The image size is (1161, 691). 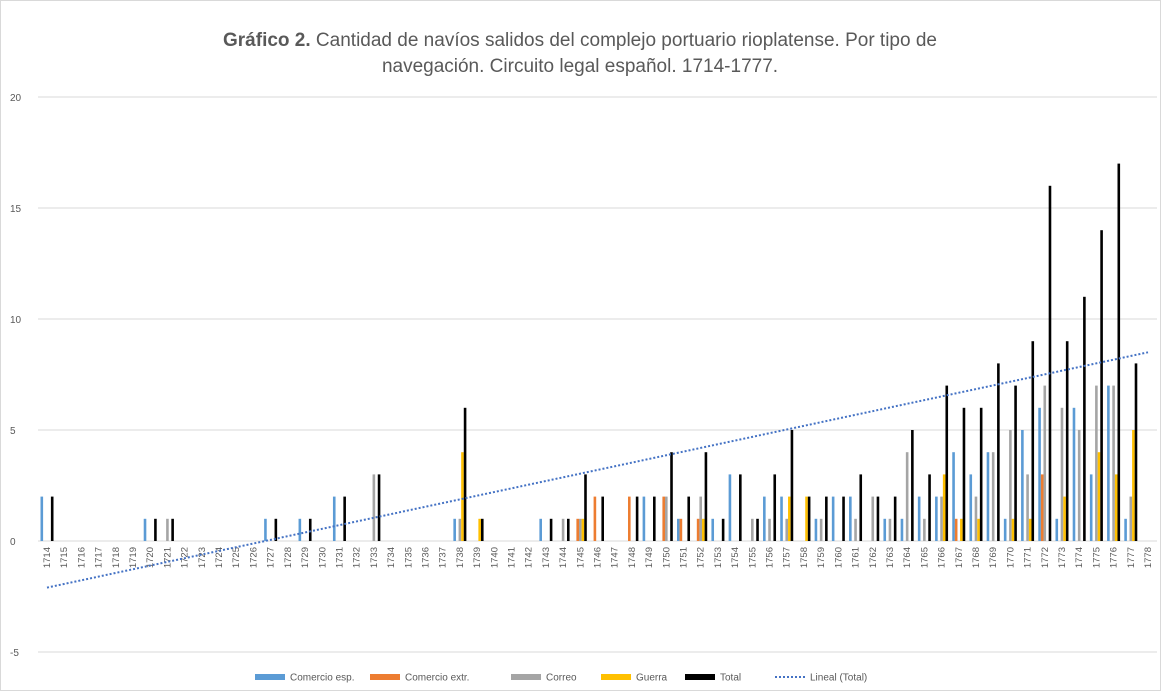 What do you see at coordinates (701, 557) in the screenshot?
I see `x-tick-label: 1752` at bounding box center [701, 557].